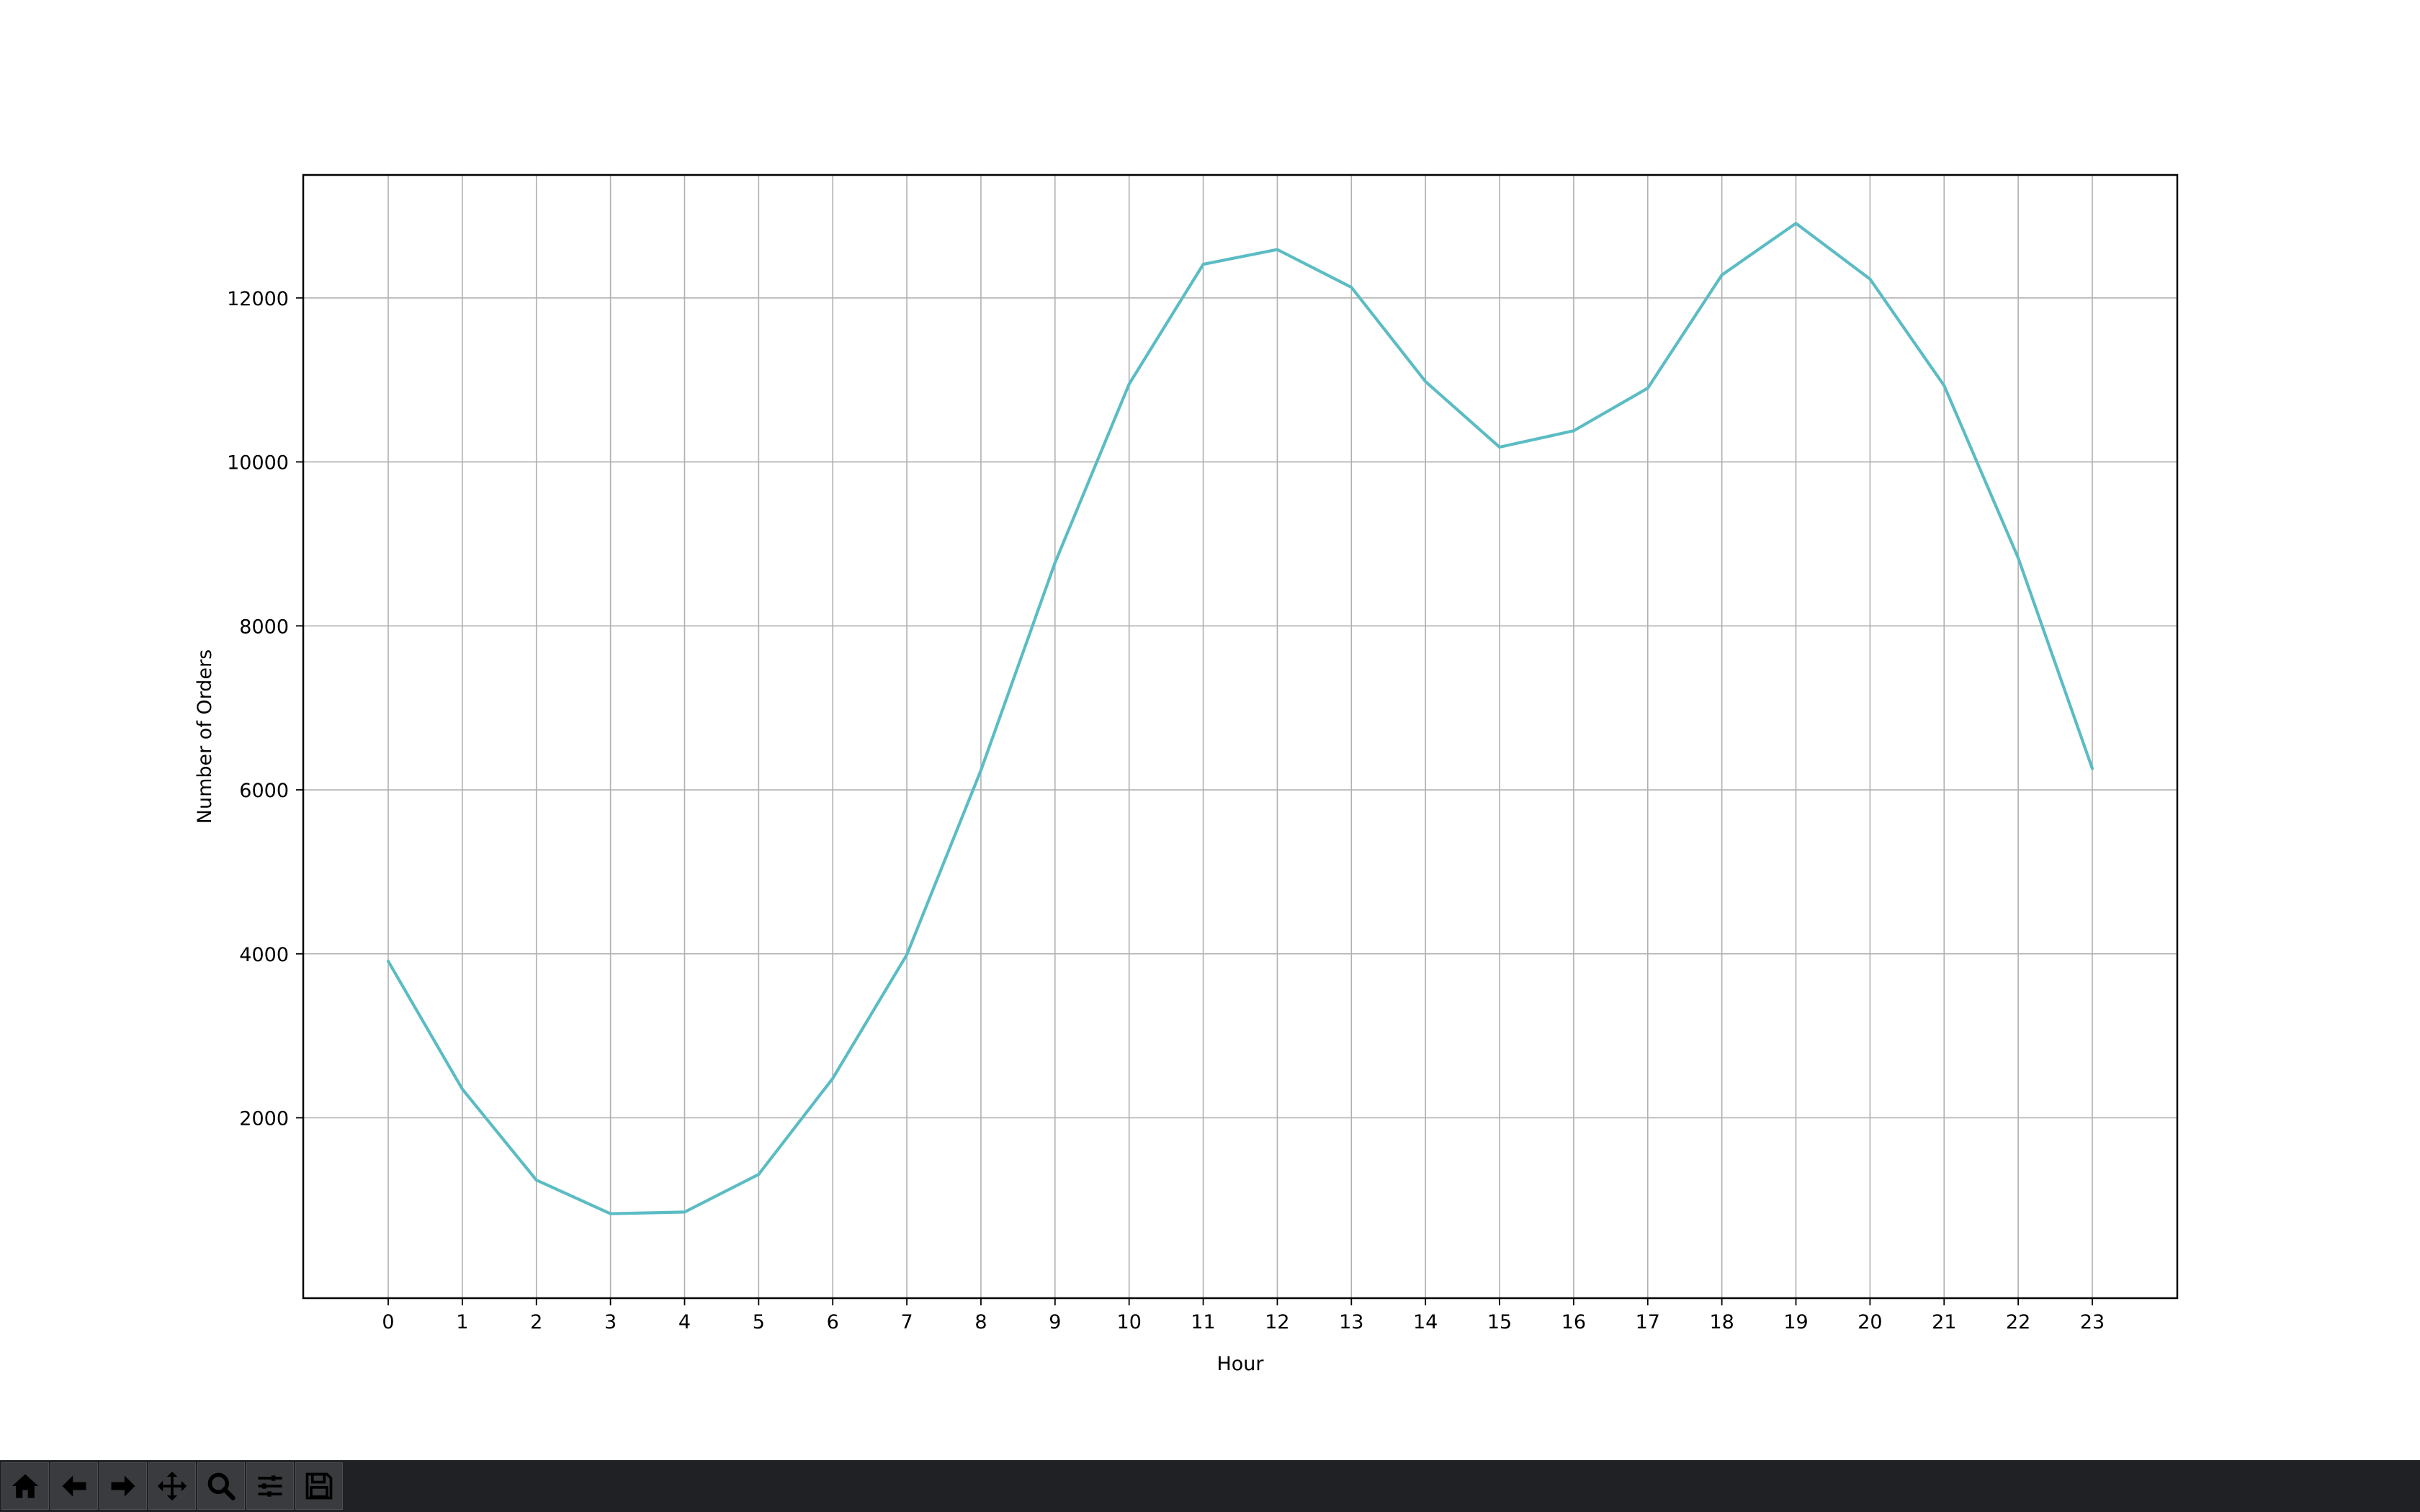 The width and height of the screenshot is (2420, 1512). What do you see at coordinates (2018, 1322) in the screenshot?
I see `x-tick-label: 22` at bounding box center [2018, 1322].